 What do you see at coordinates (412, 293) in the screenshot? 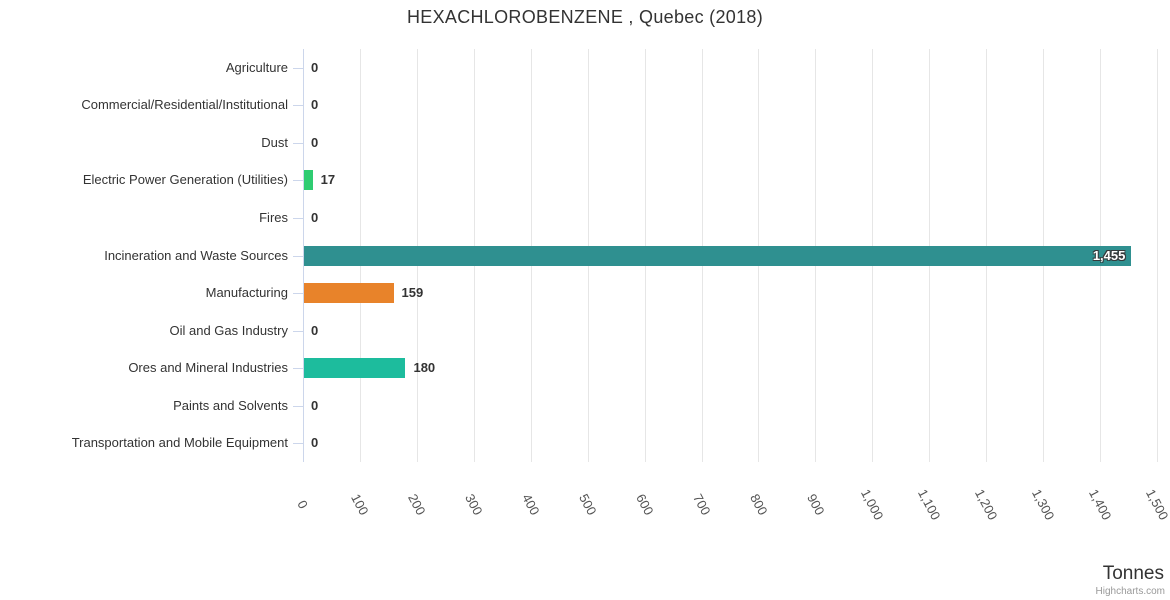
I see `value-label: 159` at bounding box center [412, 293].